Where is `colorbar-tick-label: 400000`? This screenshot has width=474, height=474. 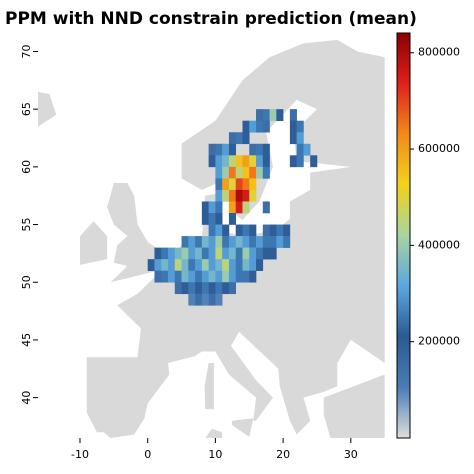 colorbar-tick-label: 400000 is located at coordinates (439, 244).